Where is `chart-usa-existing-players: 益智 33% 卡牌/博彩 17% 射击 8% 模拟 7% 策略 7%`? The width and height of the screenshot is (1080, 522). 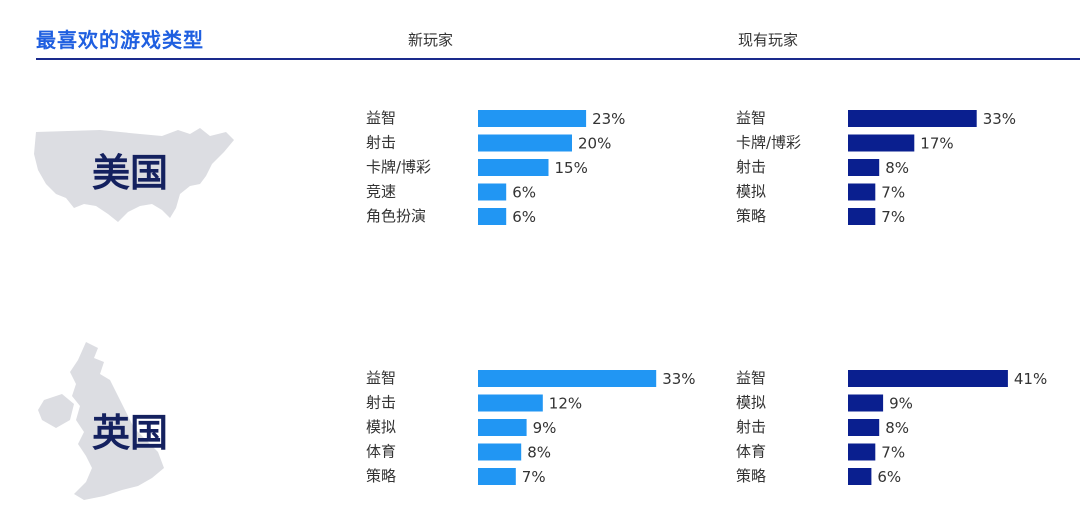 chart-usa-existing-players: 益智 33% 卡牌/博彩 17% 射击 8% 模拟 7% 策略 7% is located at coordinates (876, 167).